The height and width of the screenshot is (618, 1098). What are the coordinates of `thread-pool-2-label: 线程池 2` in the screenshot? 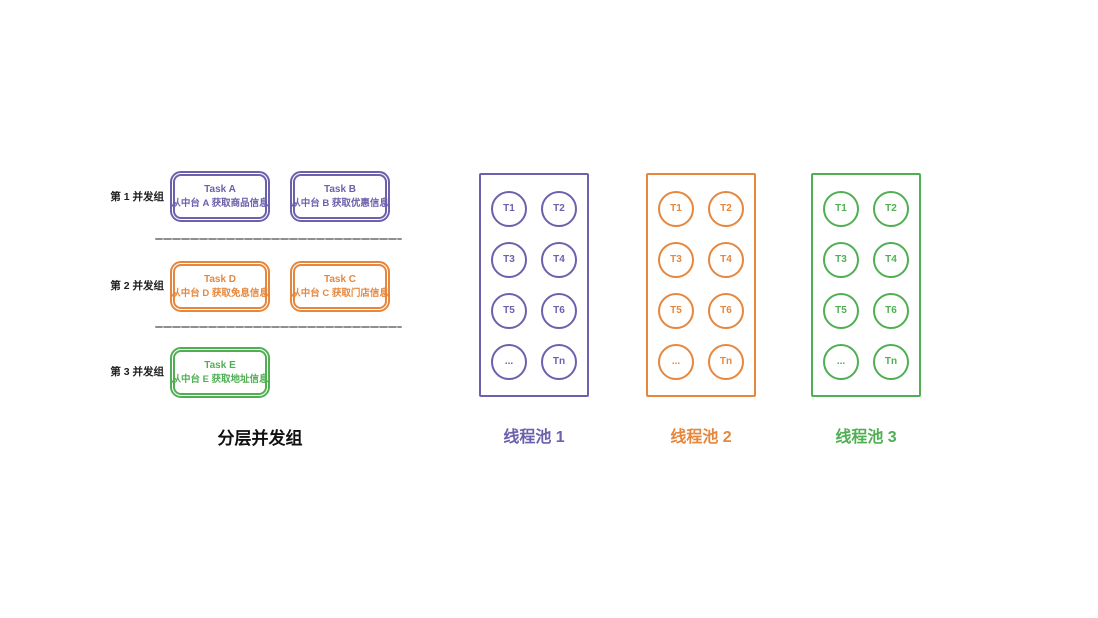 It's located at (701, 437).